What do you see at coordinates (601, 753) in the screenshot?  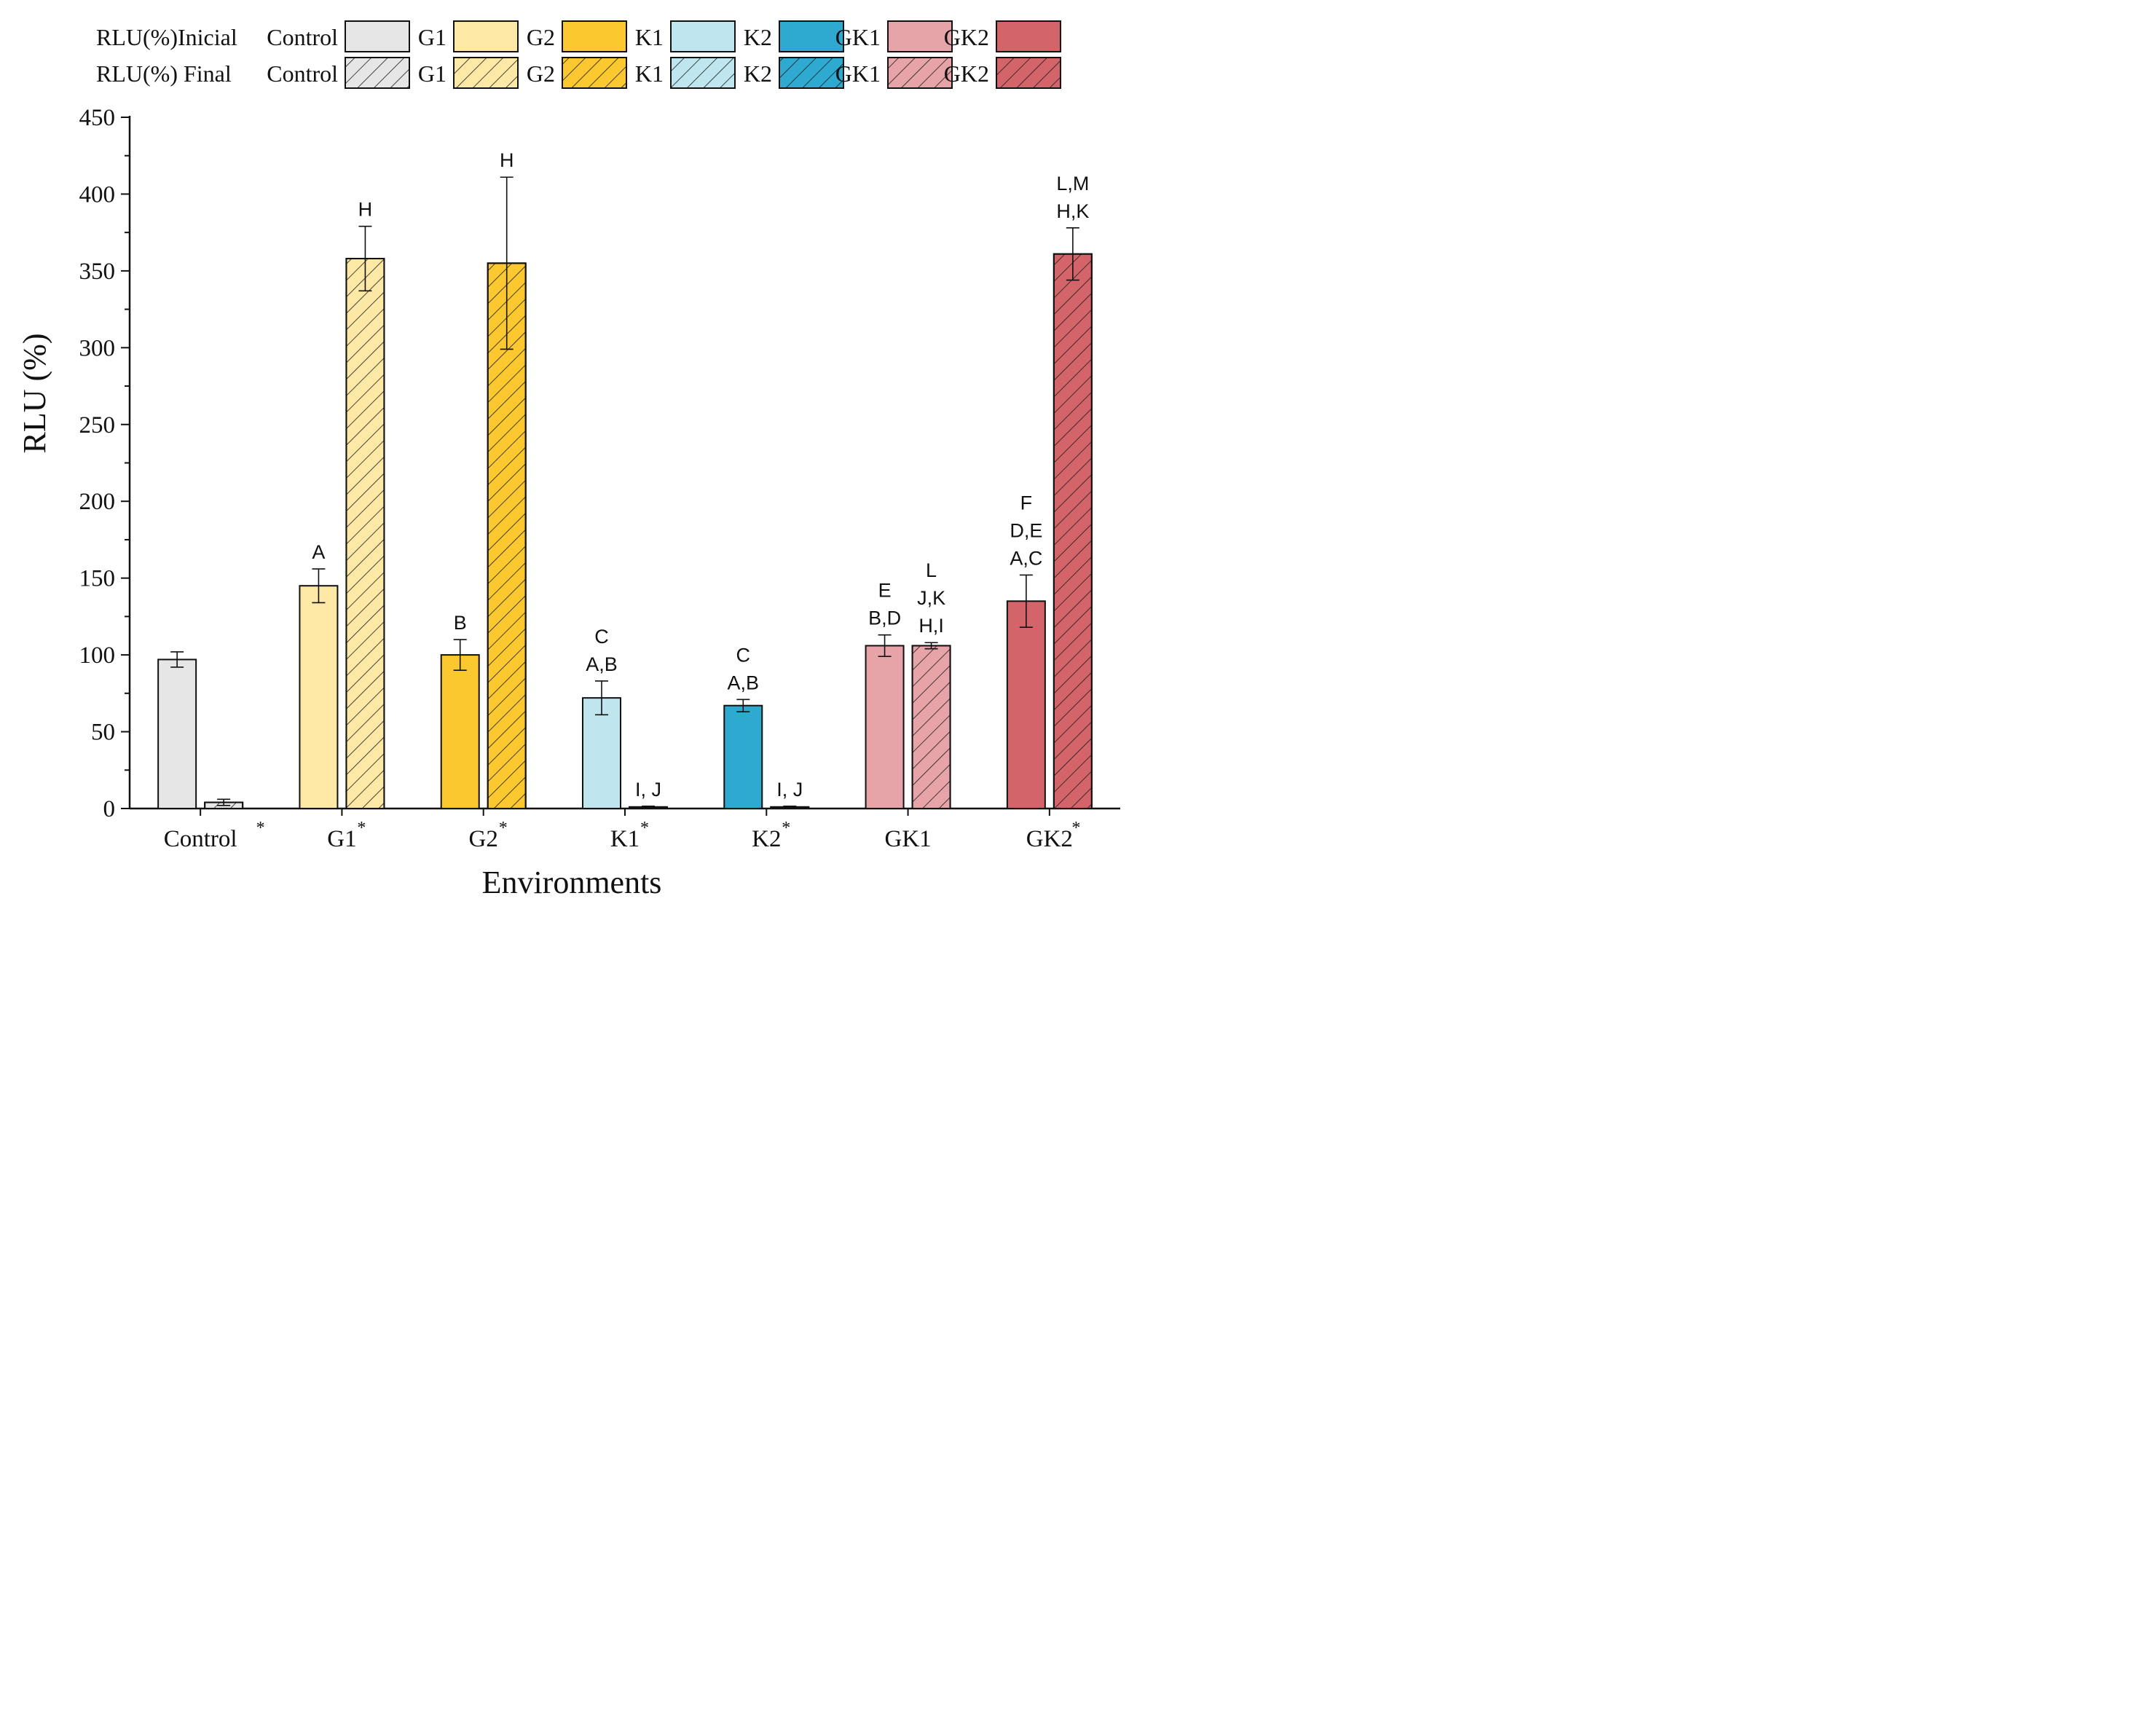 I see `bar-initial-k1` at bounding box center [601, 753].